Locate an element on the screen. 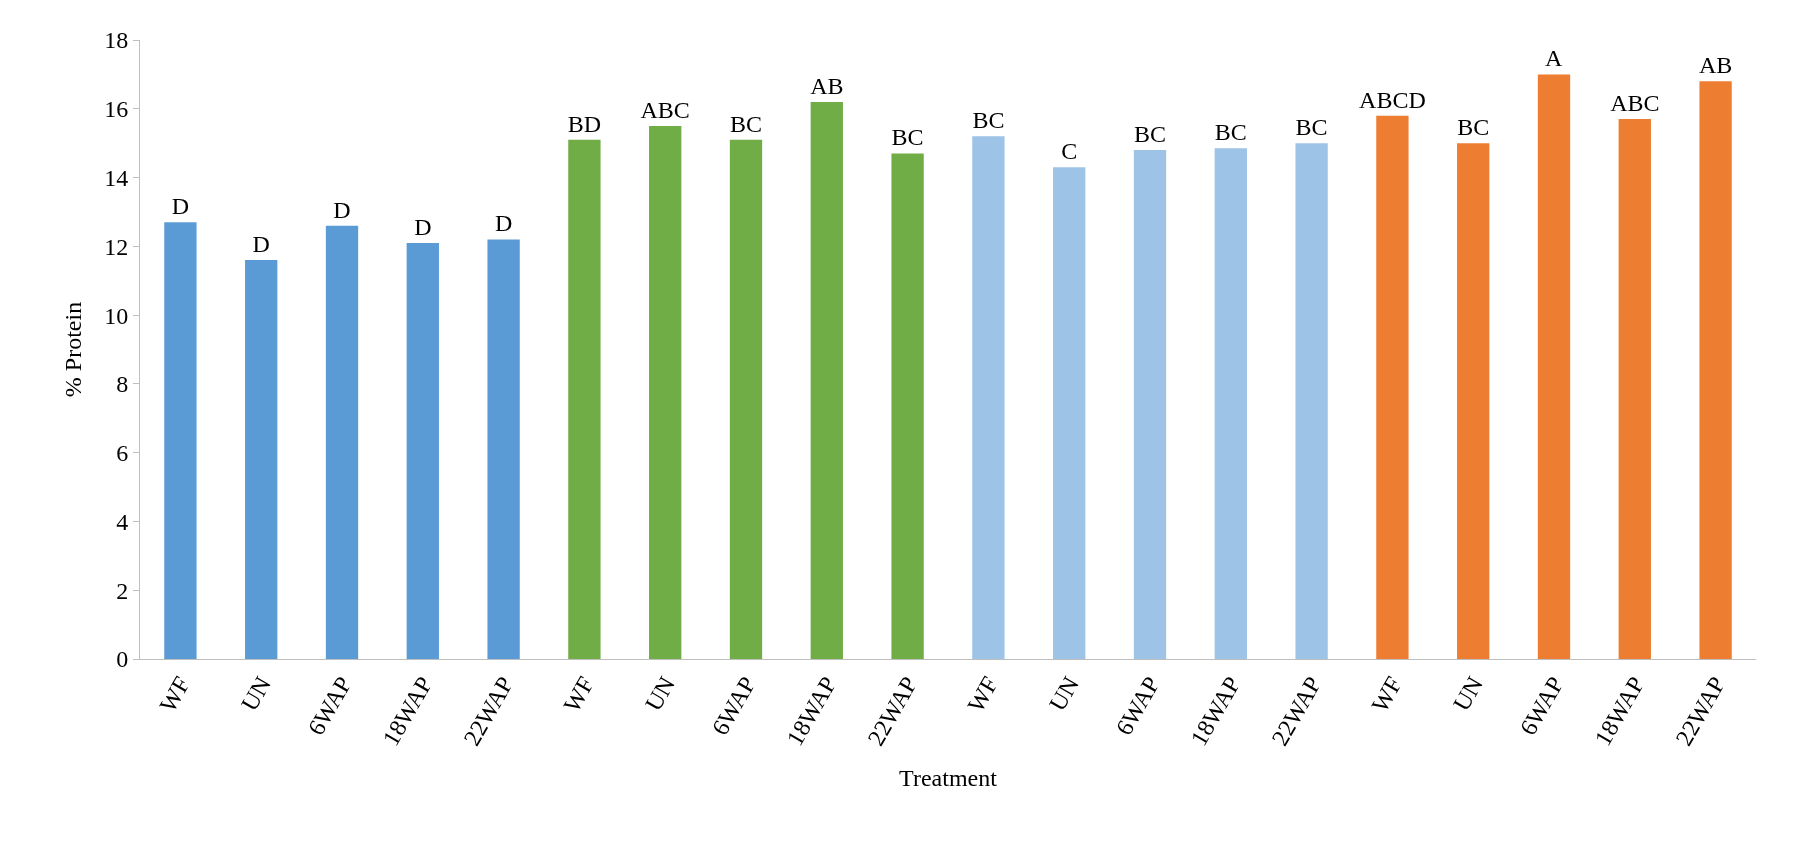 This screenshot has height=864, width=1796. y-tick-label: 12 is located at coordinates (116, 246).